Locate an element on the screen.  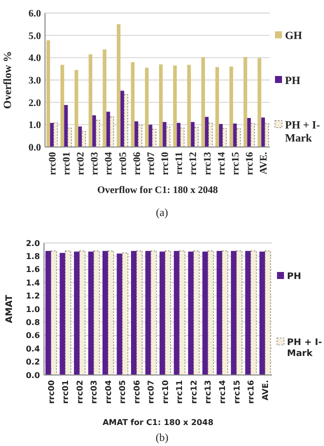
y-tick-label: 1.4 is located at coordinates (33, 283).